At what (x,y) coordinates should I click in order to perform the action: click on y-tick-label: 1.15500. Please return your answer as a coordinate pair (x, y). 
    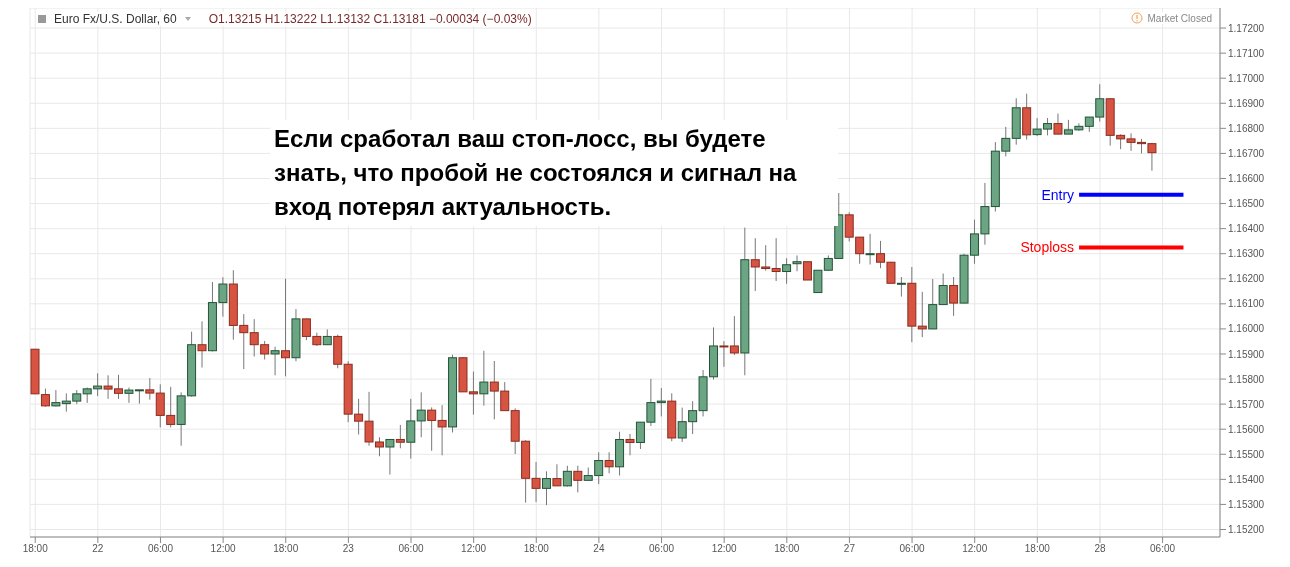
    Looking at the image, I should click on (1246, 454).